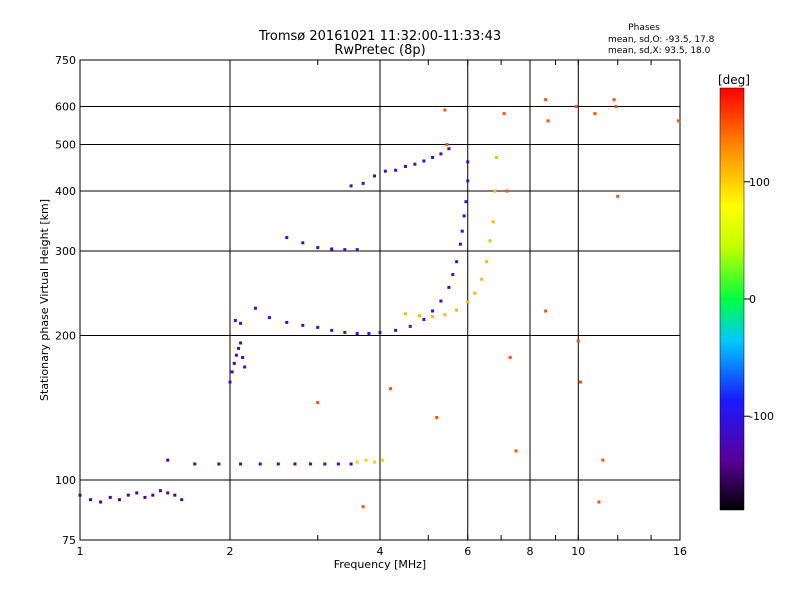 This screenshot has height=600, width=800. What do you see at coordinates (759, 182) in the screenshot?
I see `colorbar-tick-label: 100` at bounding box center [759, 182].